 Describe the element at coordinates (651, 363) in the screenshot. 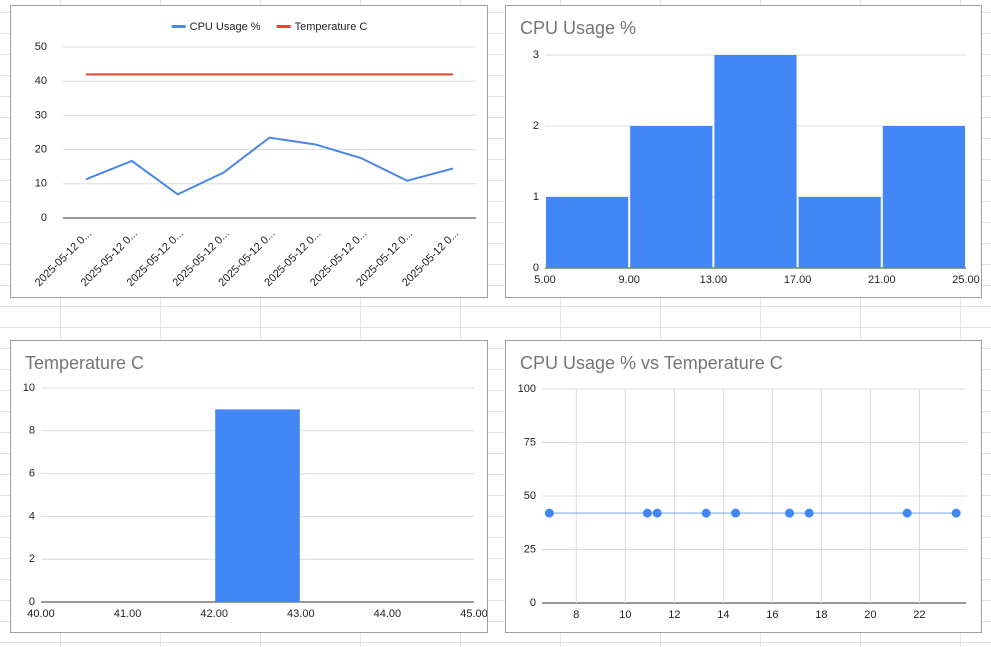

I see `chart-title: CPU Usage % vs Temperature C` at that location.